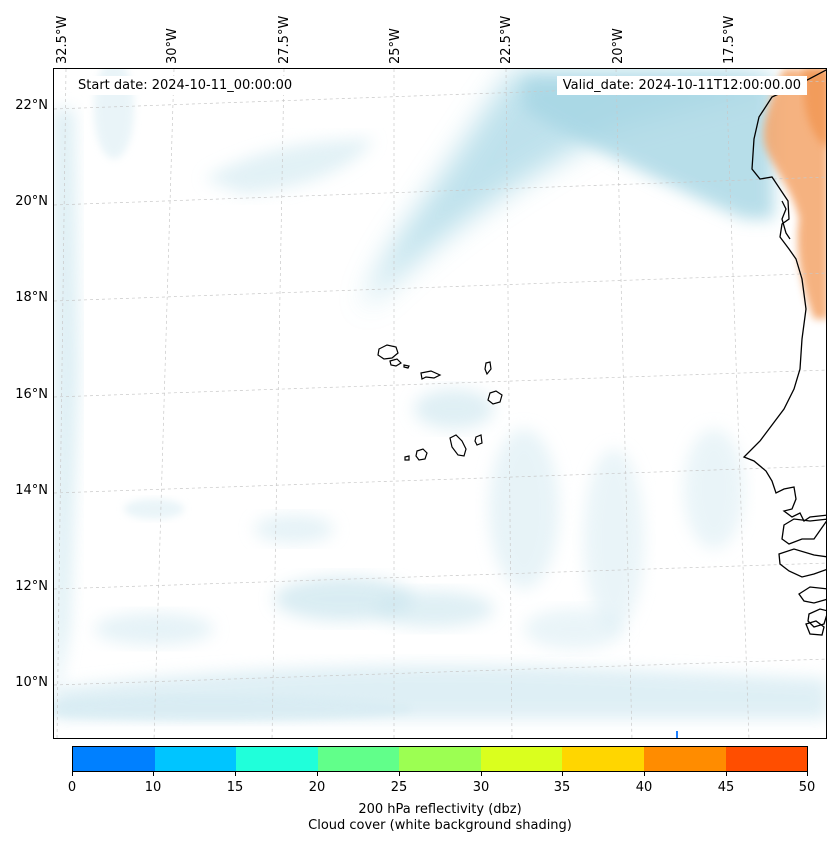 The height and width of the screenshot is (843, 837). What do you see at coordinates (644, 787) in the screenshot?
I see `colorbar-tick-label: 40` at bounding box center [644, 787].